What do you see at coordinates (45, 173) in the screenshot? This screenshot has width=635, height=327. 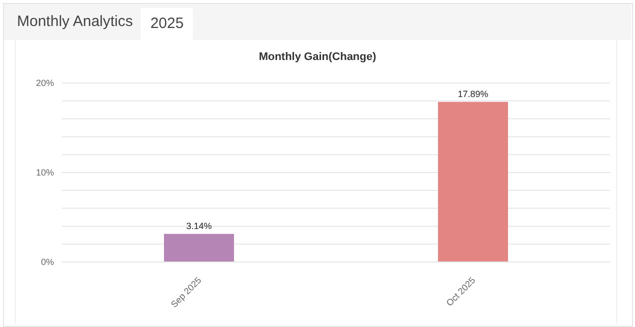 I see `y-tick-label: 10%` at bounding box center [45, 173].